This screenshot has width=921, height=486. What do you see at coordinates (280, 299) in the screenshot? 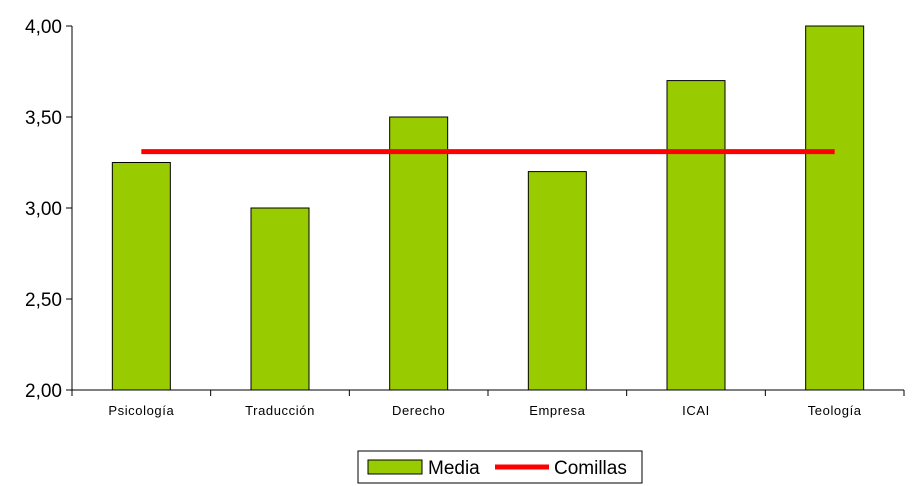
I see `bar-traducción` at bounding box center [280, 299].